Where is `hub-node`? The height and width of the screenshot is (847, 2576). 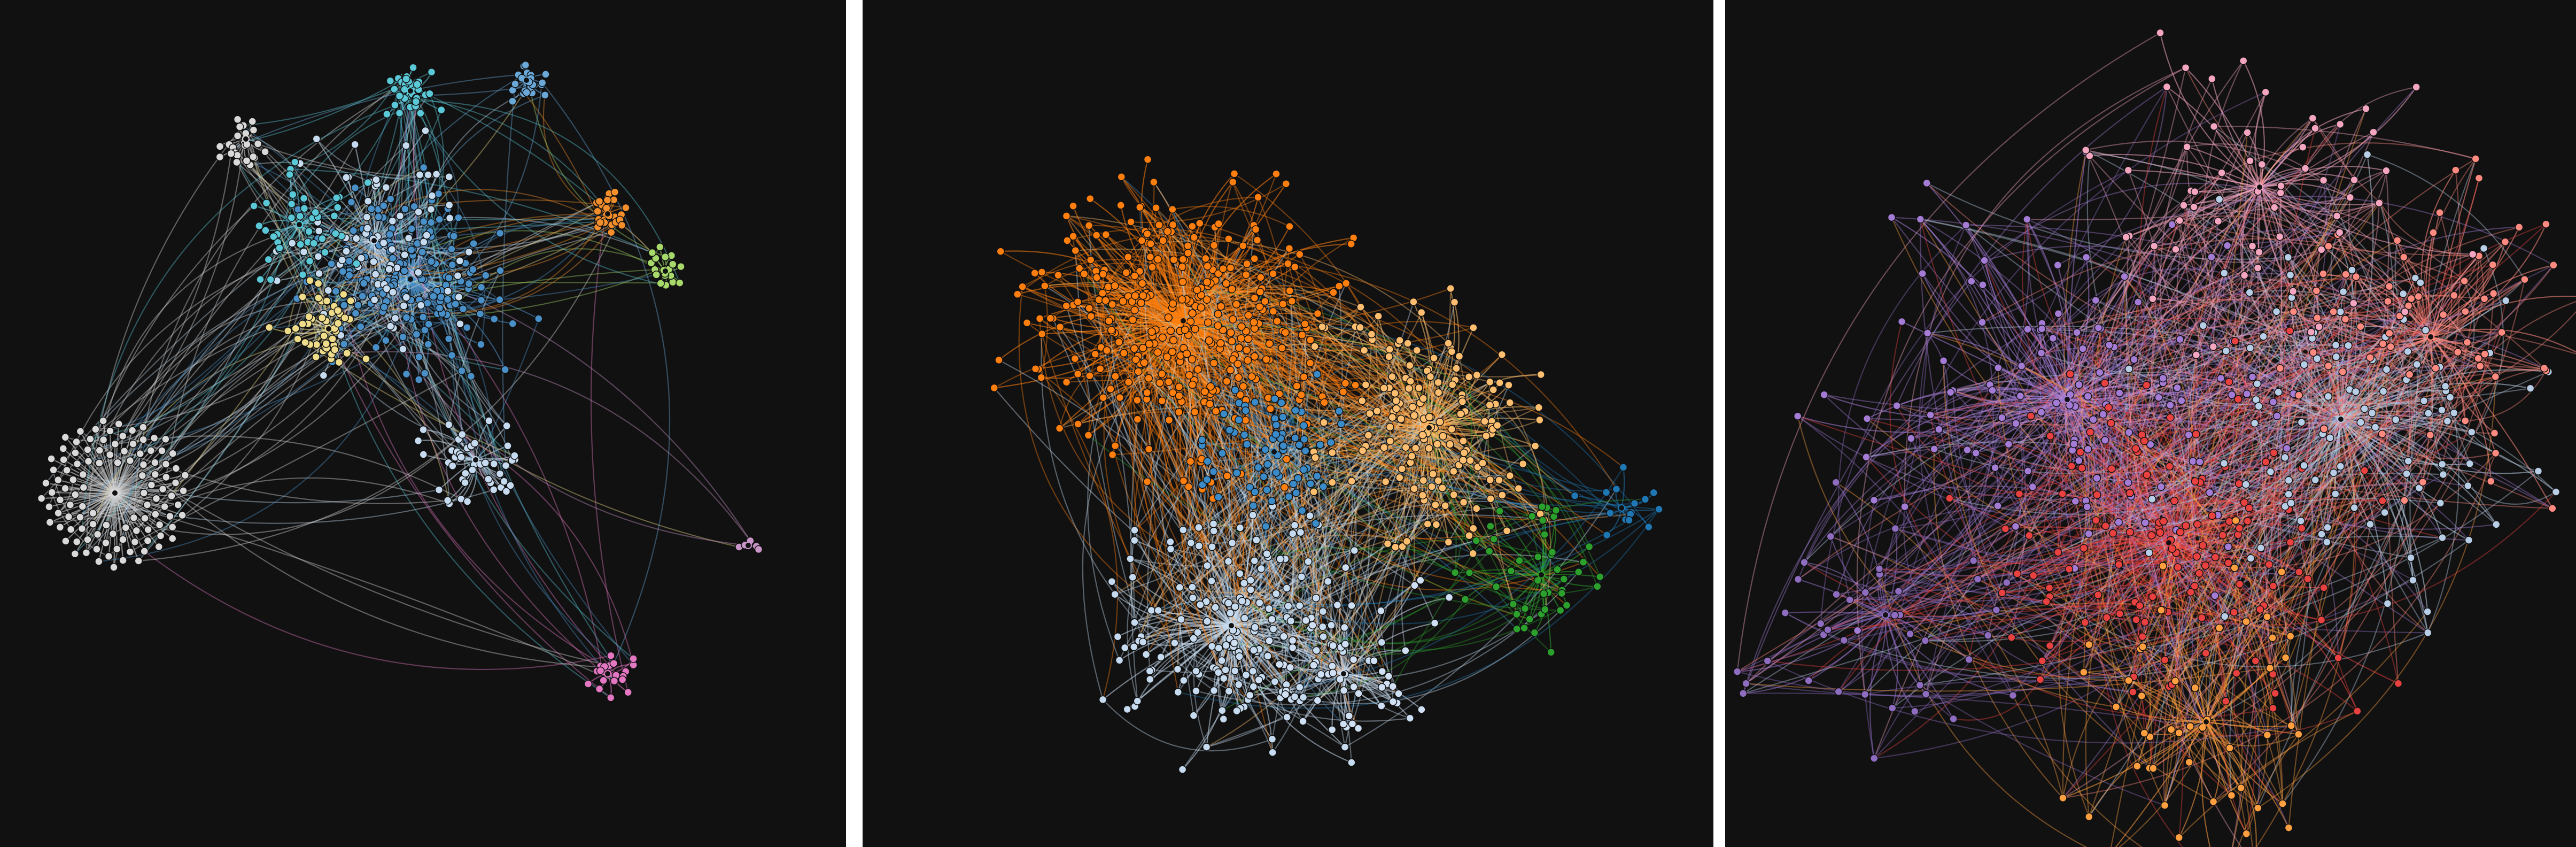
hub-node is located at coordinates (1343, 673).